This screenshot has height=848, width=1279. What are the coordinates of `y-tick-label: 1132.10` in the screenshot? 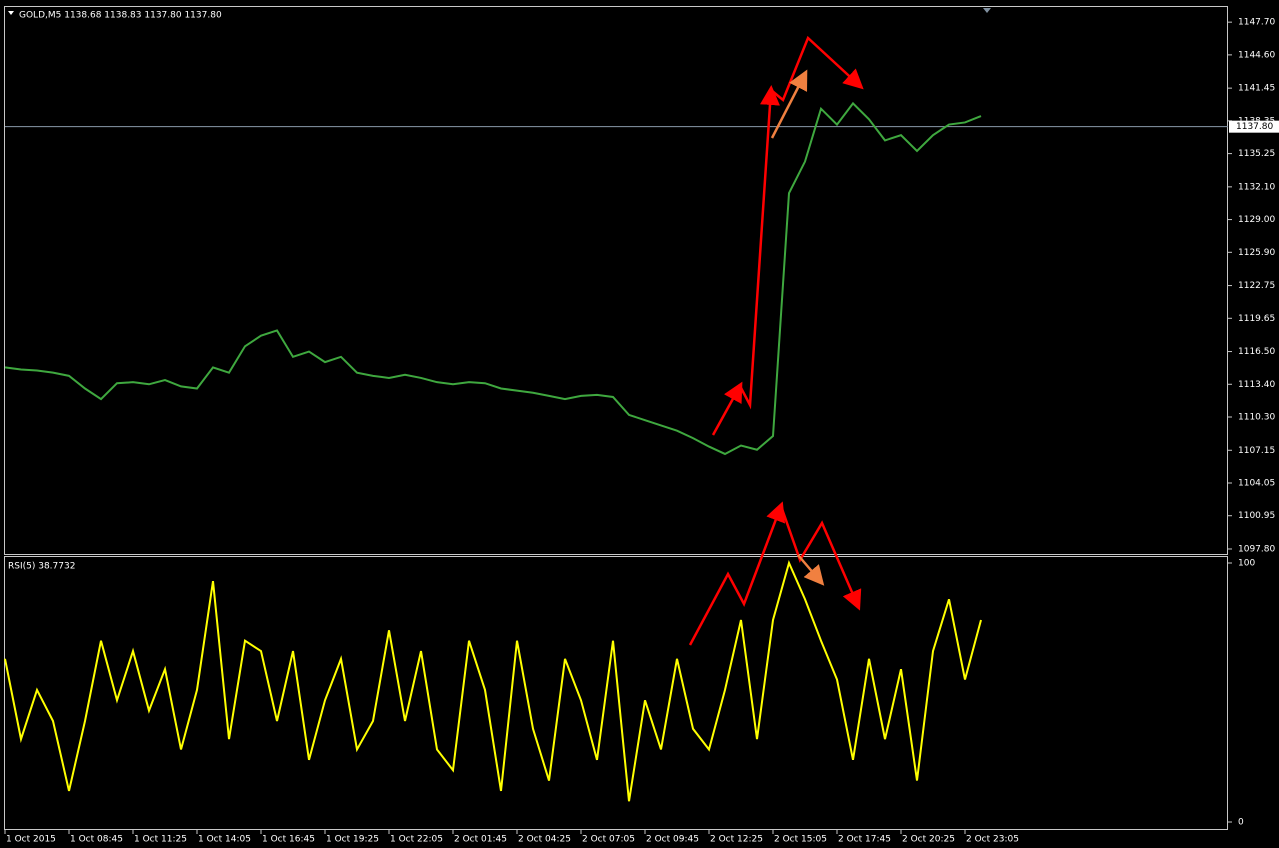 It's located at (1256, 187).